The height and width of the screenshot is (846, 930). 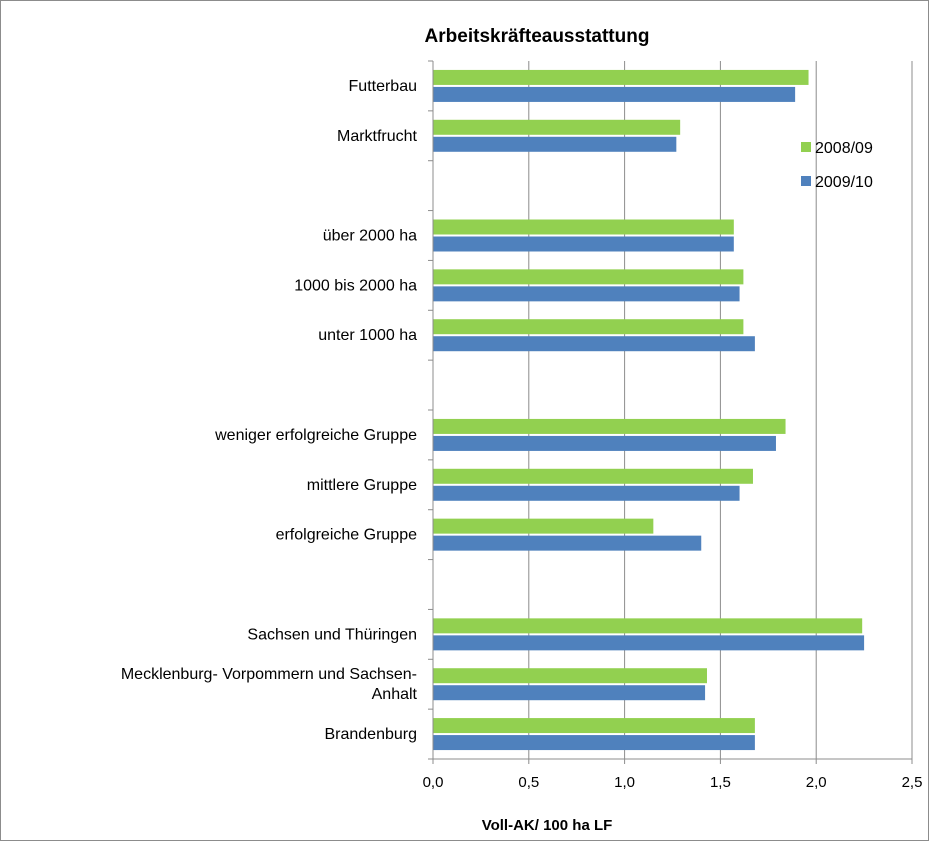 I want to click on y-category-label: mittlere Gruppe, so click(x=362, y=485).